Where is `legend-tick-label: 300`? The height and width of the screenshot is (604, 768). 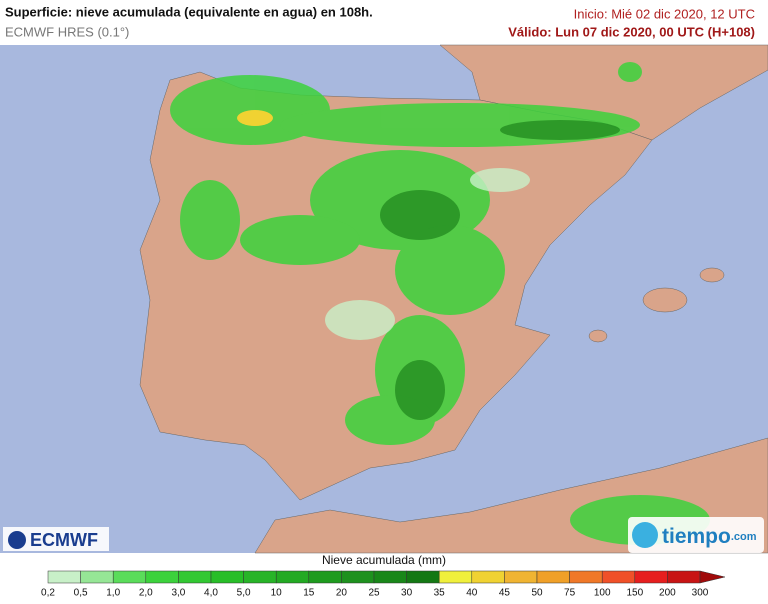
legend-tick-label: 300 is located at coordinates (700, 593).